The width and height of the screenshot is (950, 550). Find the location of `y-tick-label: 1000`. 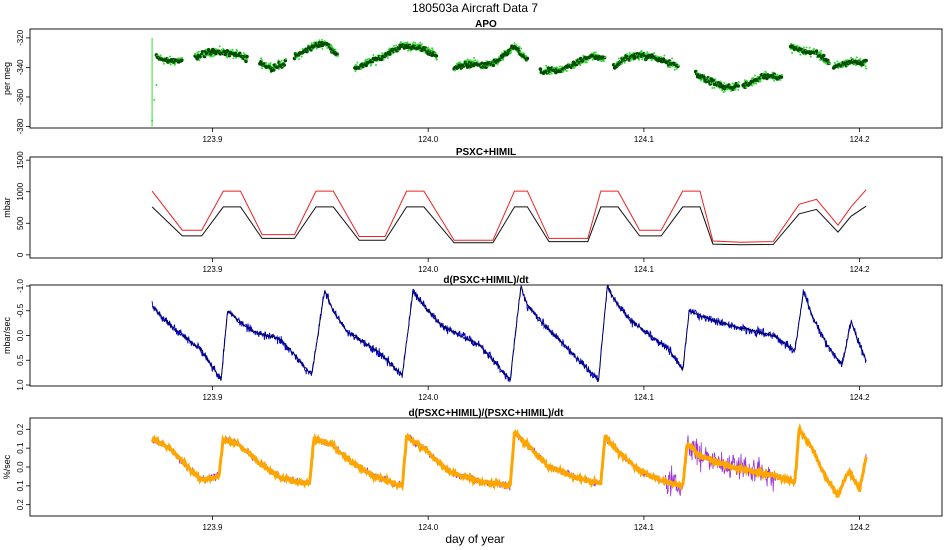

y-tick-label: 1000 is located at coordinates (20, 191).